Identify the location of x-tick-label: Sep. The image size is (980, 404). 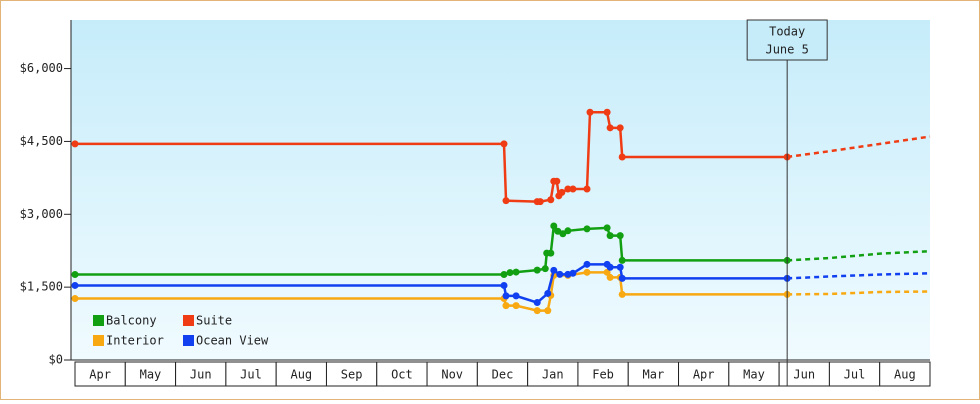
(352, 375).